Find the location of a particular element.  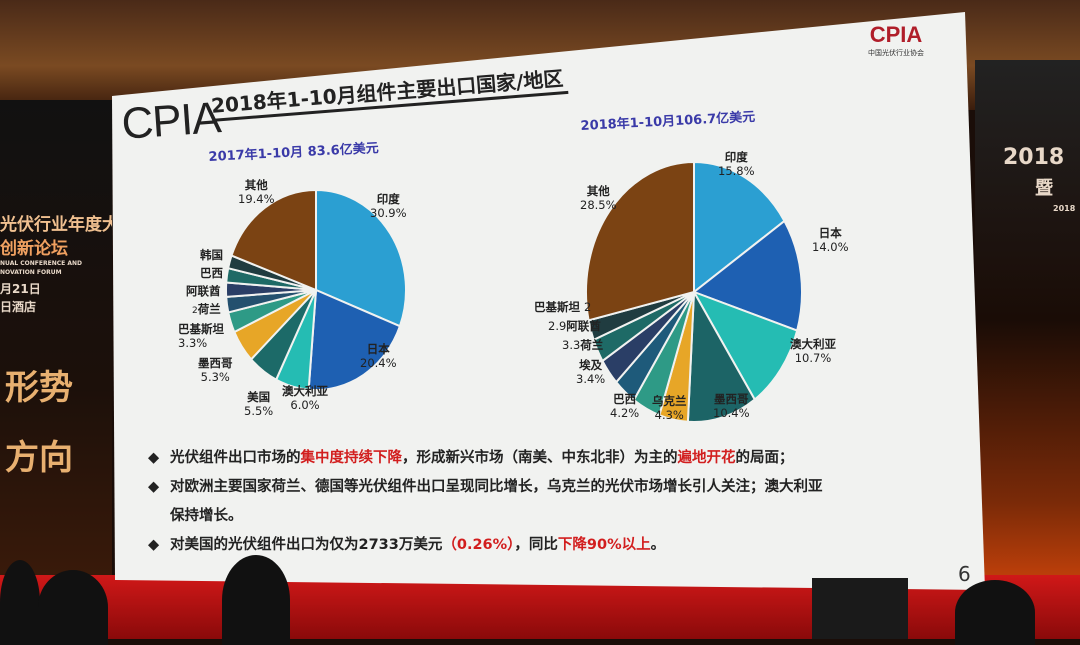

bullet-item: ◆ 对美国的光伏组件出口为仅为2733万美元（0.26%），同比下降90%以上。 is located at coordinates (485, 545).